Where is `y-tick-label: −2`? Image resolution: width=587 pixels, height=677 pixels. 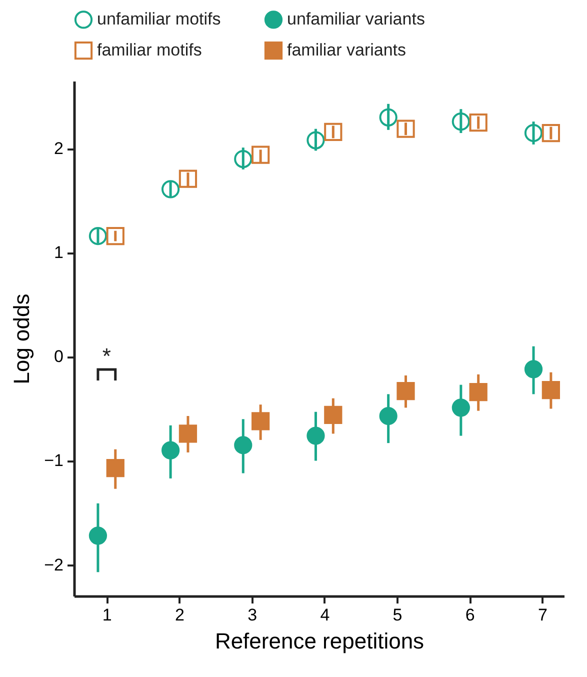
y-tick-label: −2 is located at coordinates (54, 564).